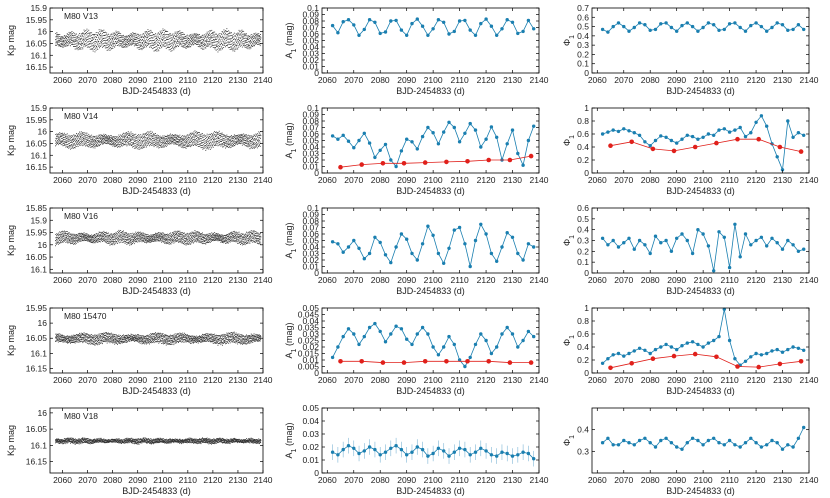  Describe the element at coordinates (406, 80) in the screenshot. I see `x-tick-label: 2090` at that location.